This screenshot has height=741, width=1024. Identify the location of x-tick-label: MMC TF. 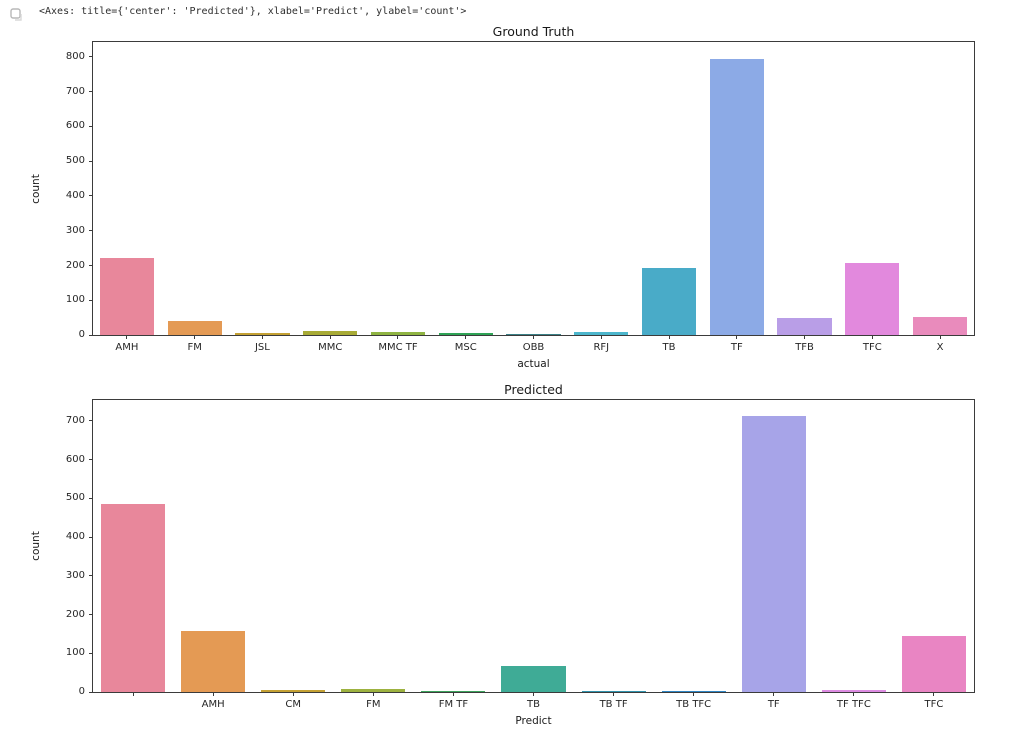
(398, 347).